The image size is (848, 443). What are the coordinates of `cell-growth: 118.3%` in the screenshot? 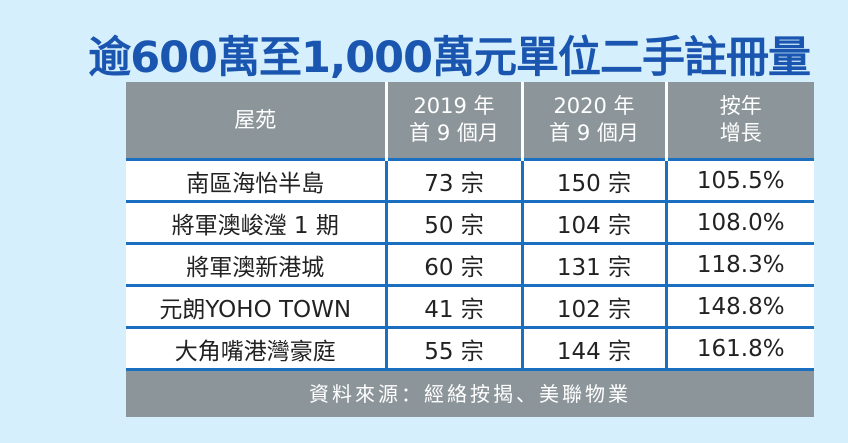 It's located at (739, 265).